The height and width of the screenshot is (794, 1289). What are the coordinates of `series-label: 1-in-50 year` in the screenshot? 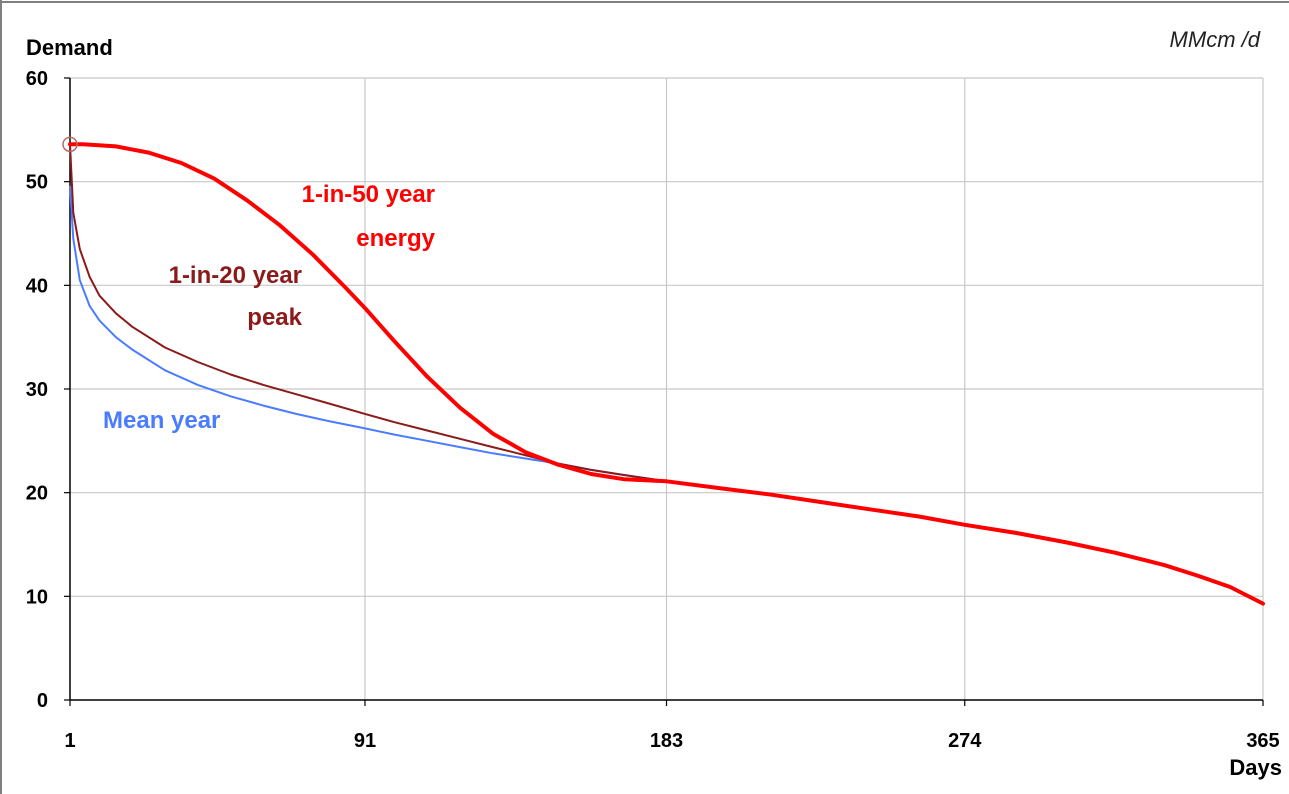 It's located at (368, 194).